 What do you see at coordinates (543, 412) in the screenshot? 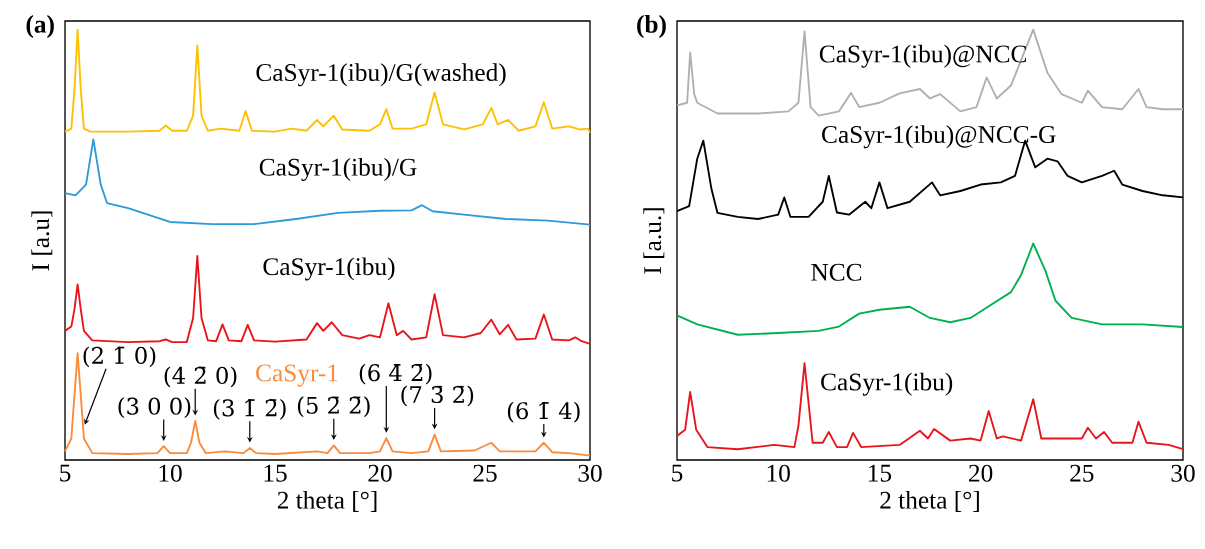
I see `annotation: (6 1̄ 4)` at bounding box center [543, 412].